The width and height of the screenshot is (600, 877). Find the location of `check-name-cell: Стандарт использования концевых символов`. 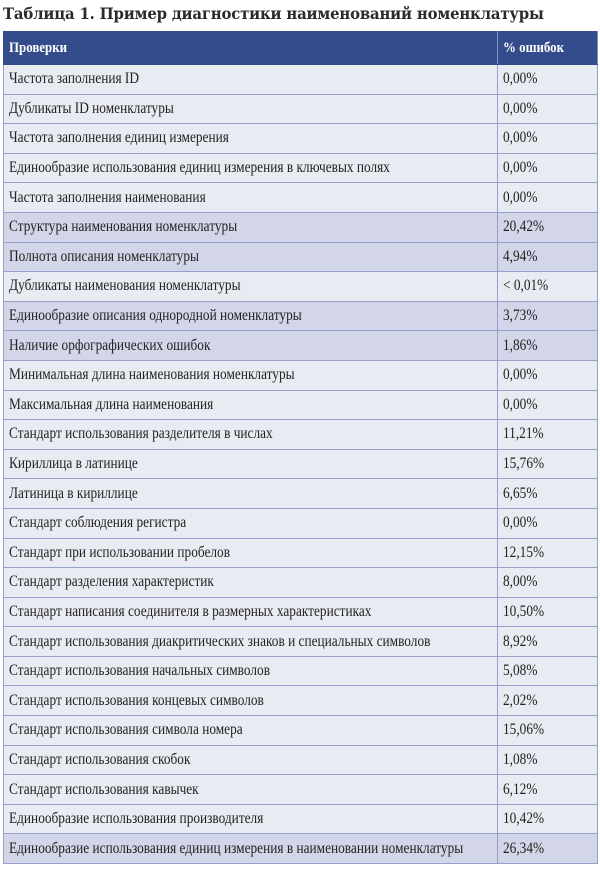

check-name-cell: Стандарт использования концевых символов is located at coordinates (250, 701).